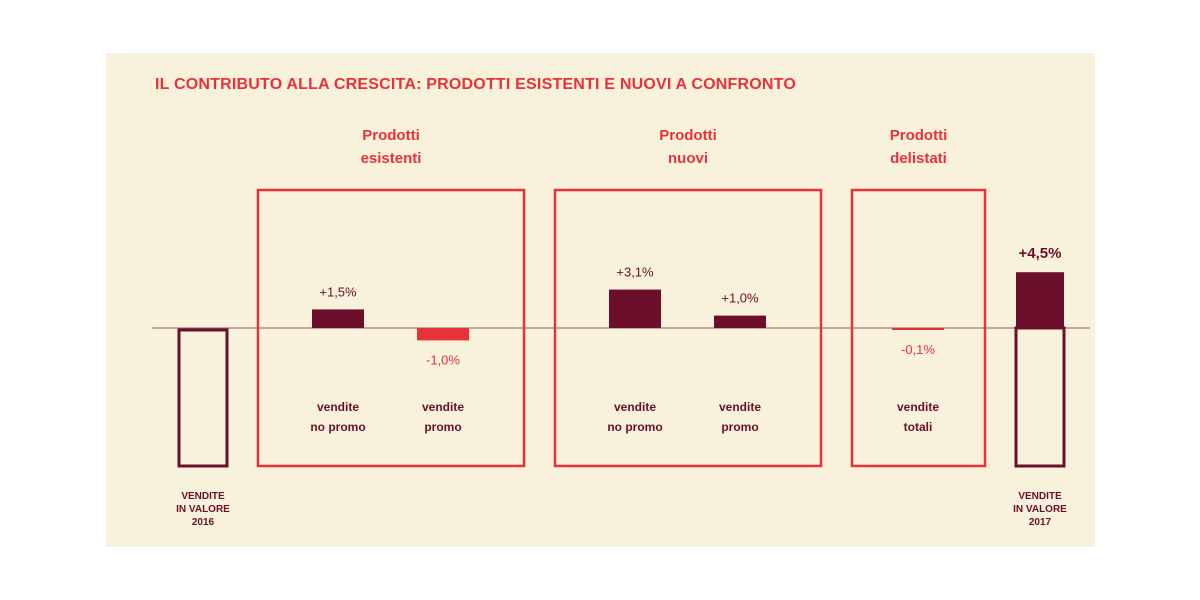  What do you see at coordinates (203, 509) in the screenshot?
I see `start-label: IN VALORE` at bounding box center [203, 509].